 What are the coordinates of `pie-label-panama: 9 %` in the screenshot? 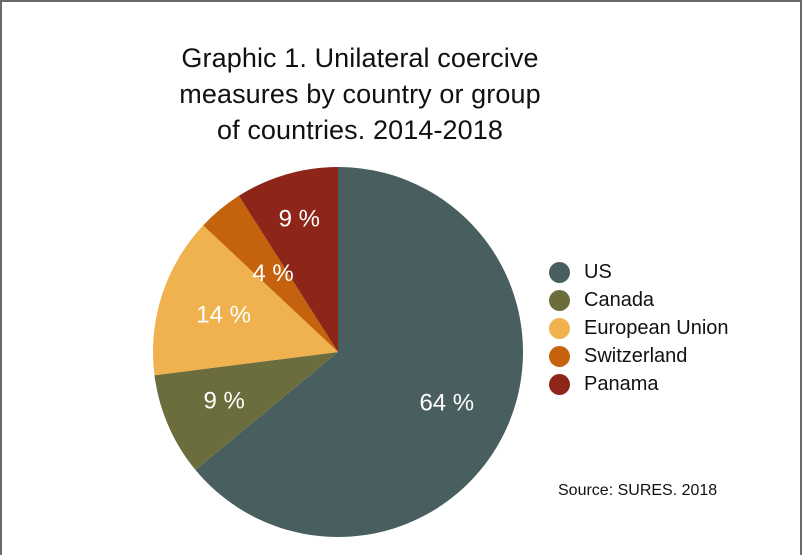 It's located at (299, 218).